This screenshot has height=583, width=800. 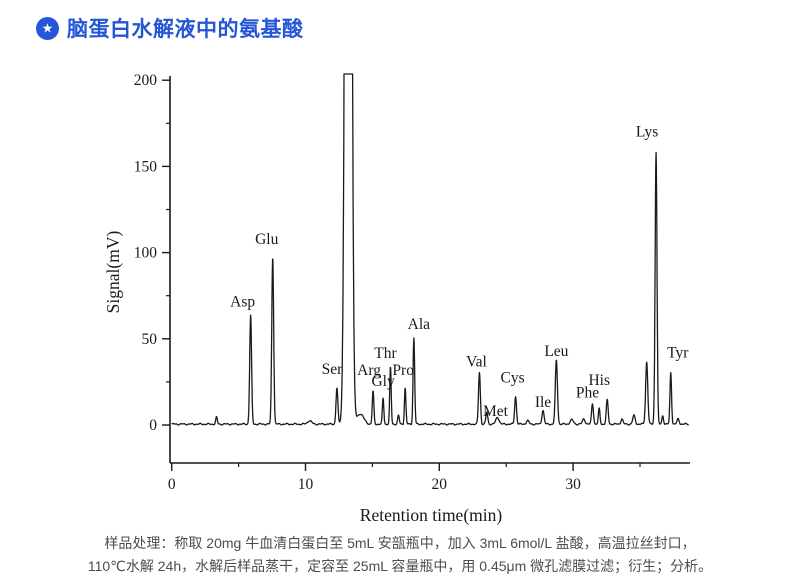 I want to click on peak-label-cys: Cys, so click(x=513, y=377).